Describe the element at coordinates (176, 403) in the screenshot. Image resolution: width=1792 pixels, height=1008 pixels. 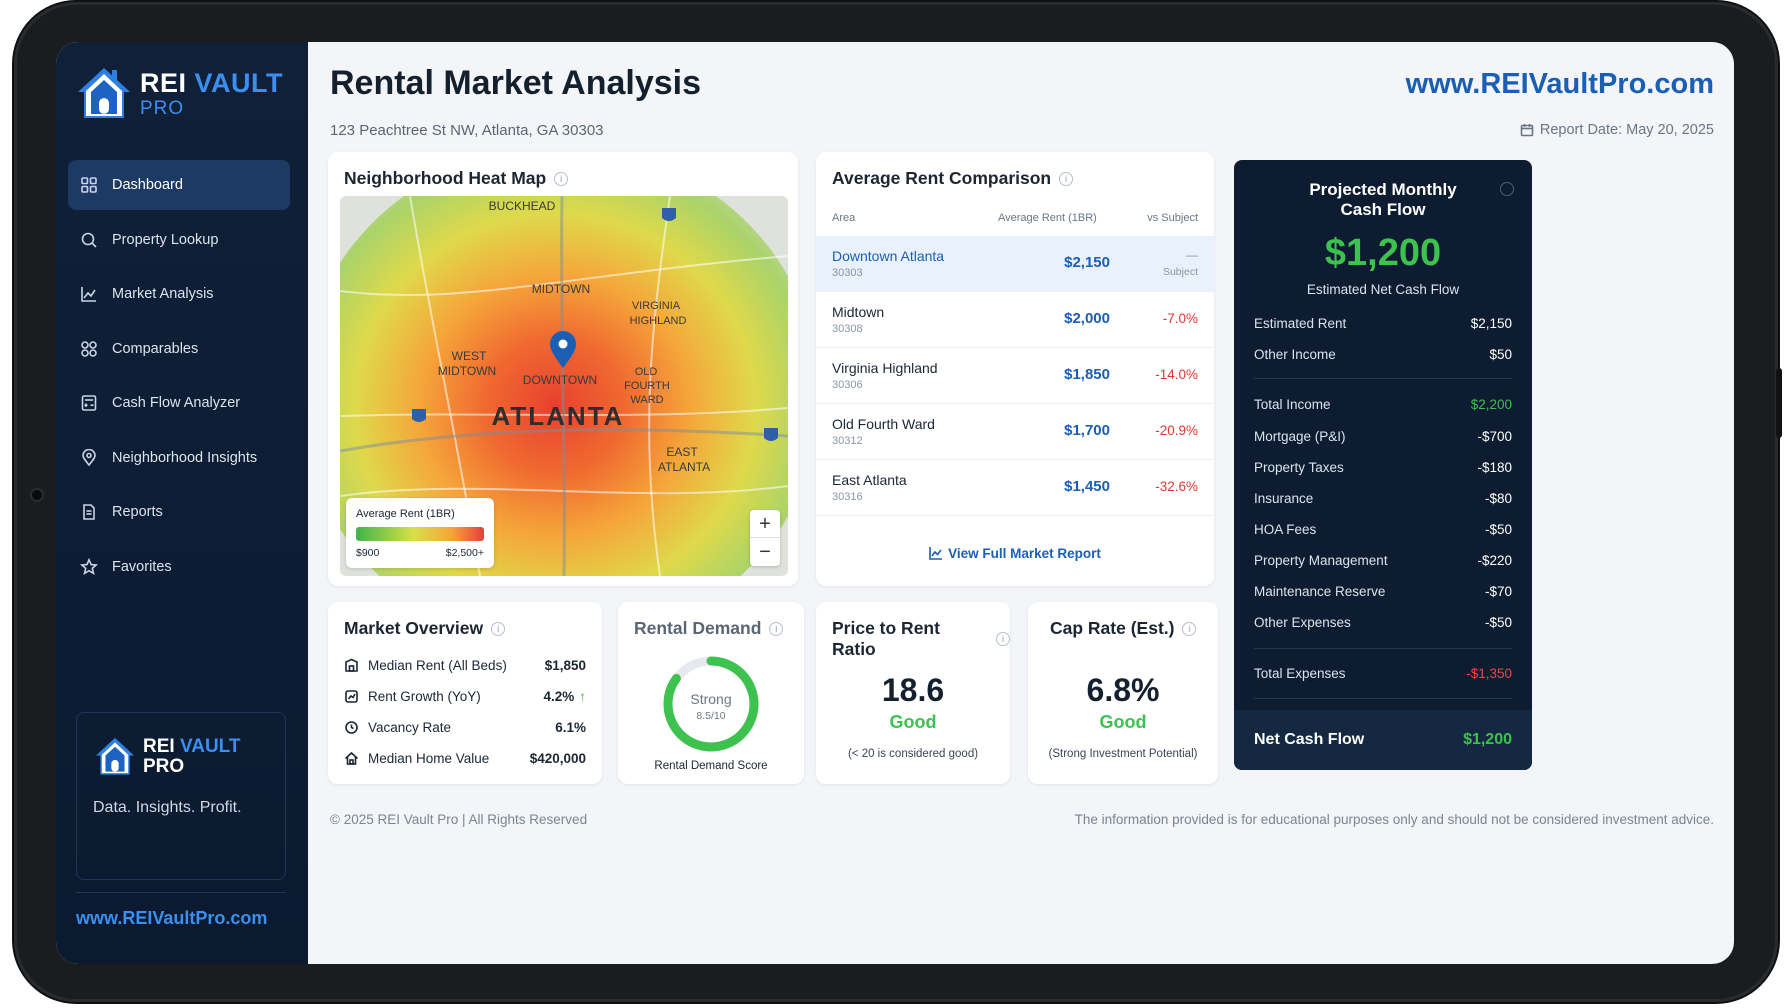
I see `sidebar-item-label: Cash Flow Analyzer` at that location.